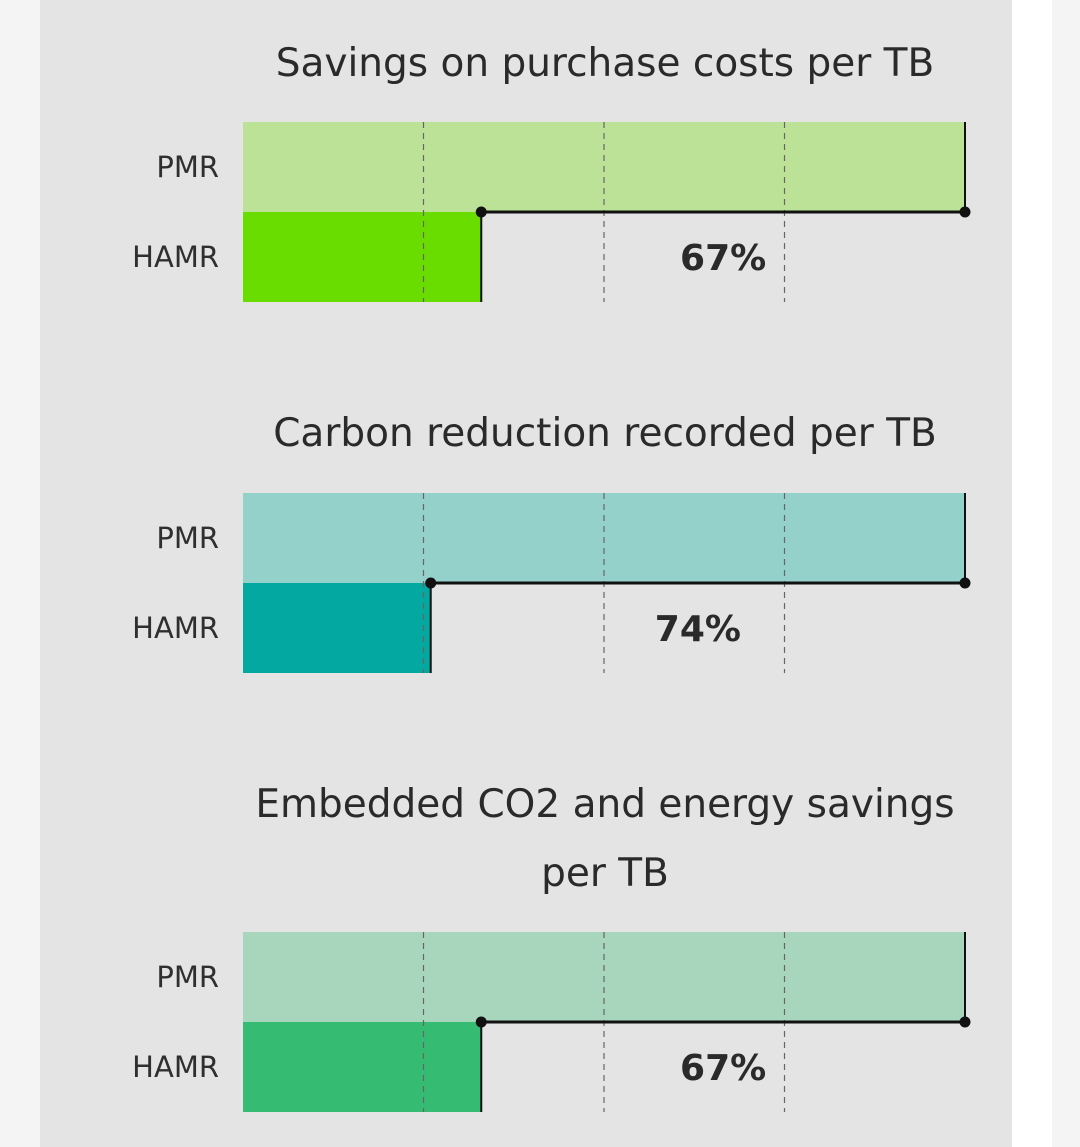  I want to click on chart-title-line: Embedded CO2 and energy savings, so click(604, 804).